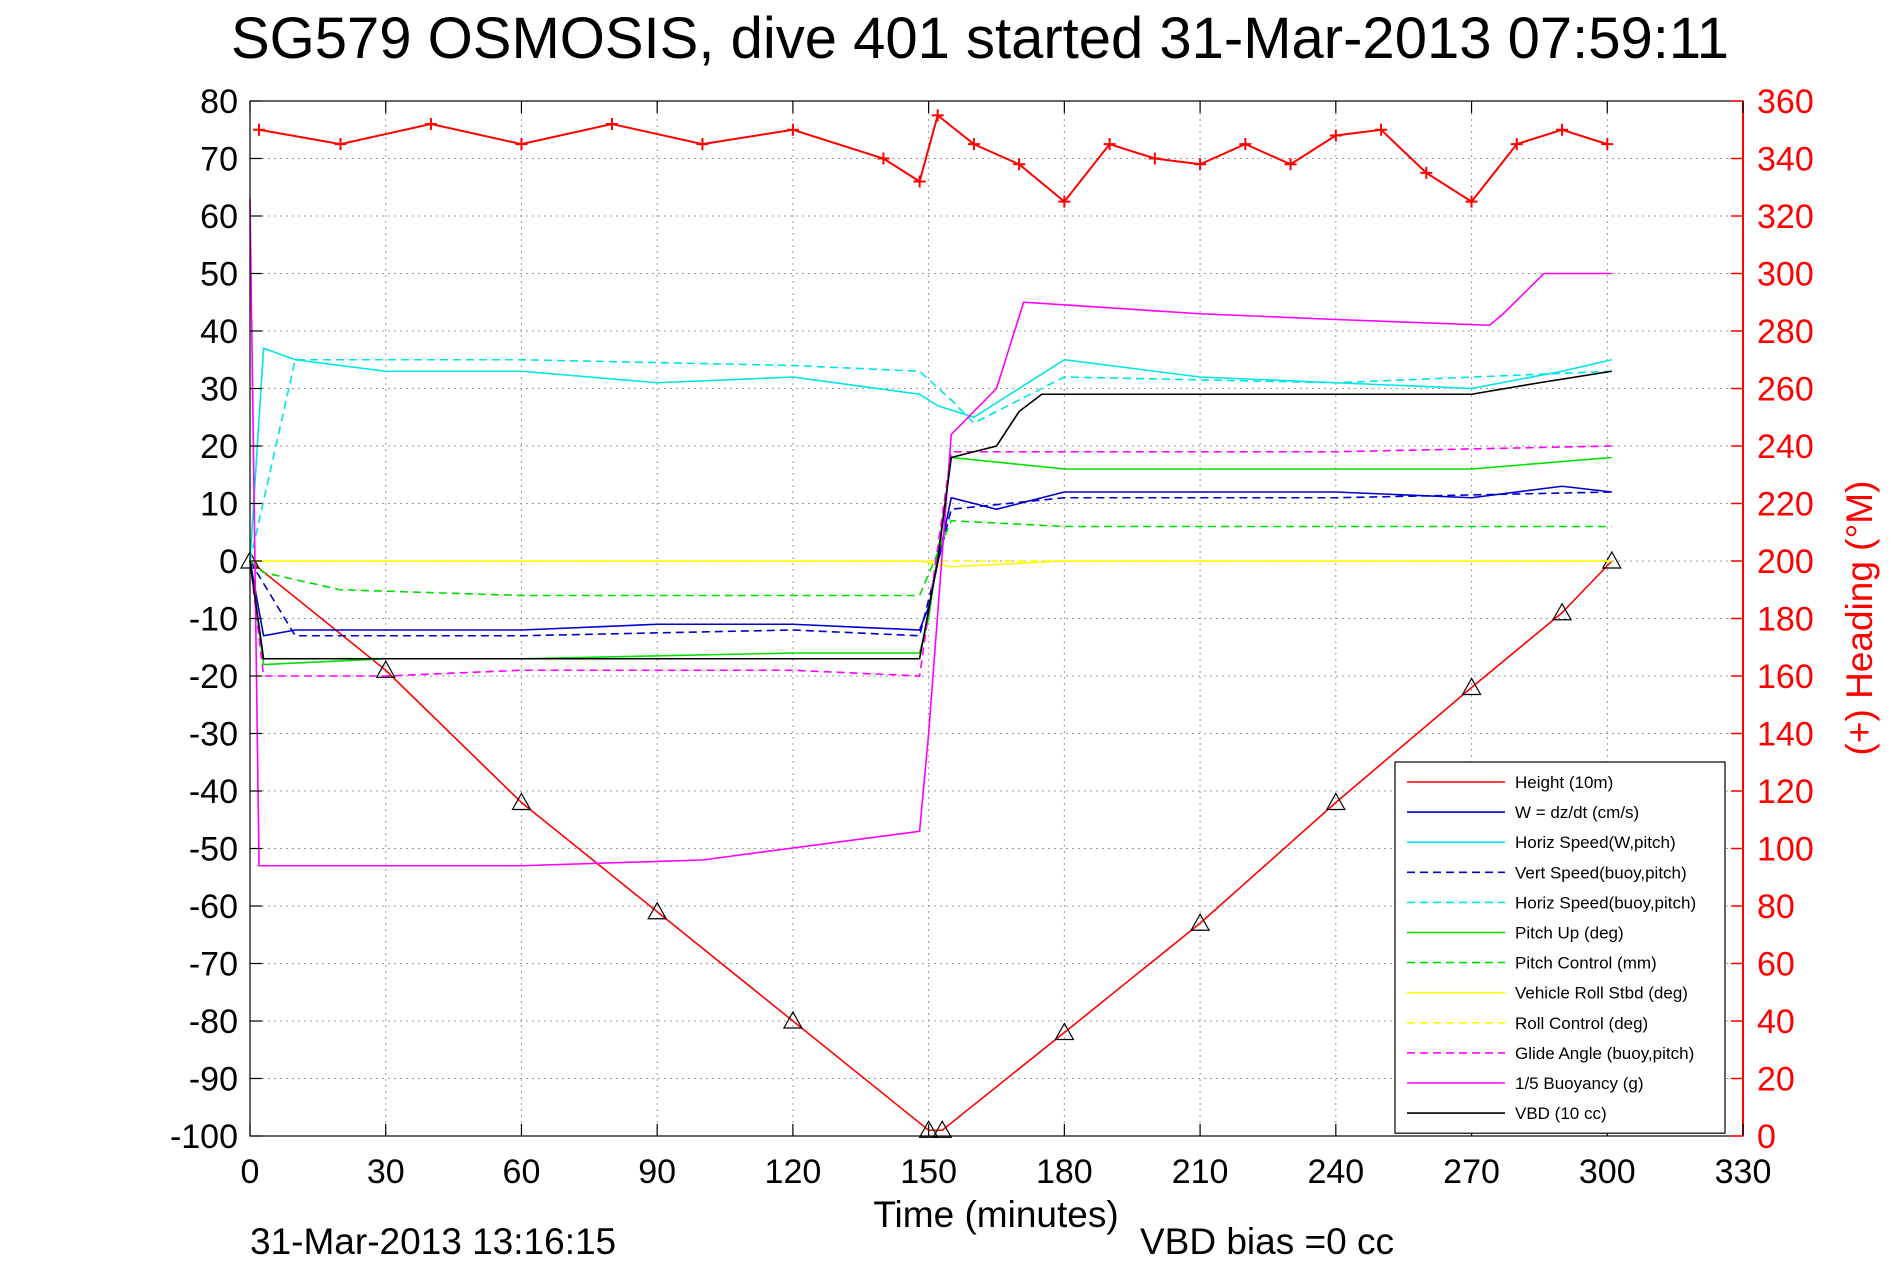 The width and height of the screenshot is (1891, 1262). What do you see at coordinates (213, 850) in the screenshot?
I see `y-tick-label: -50` at bounding box center [213, 850].